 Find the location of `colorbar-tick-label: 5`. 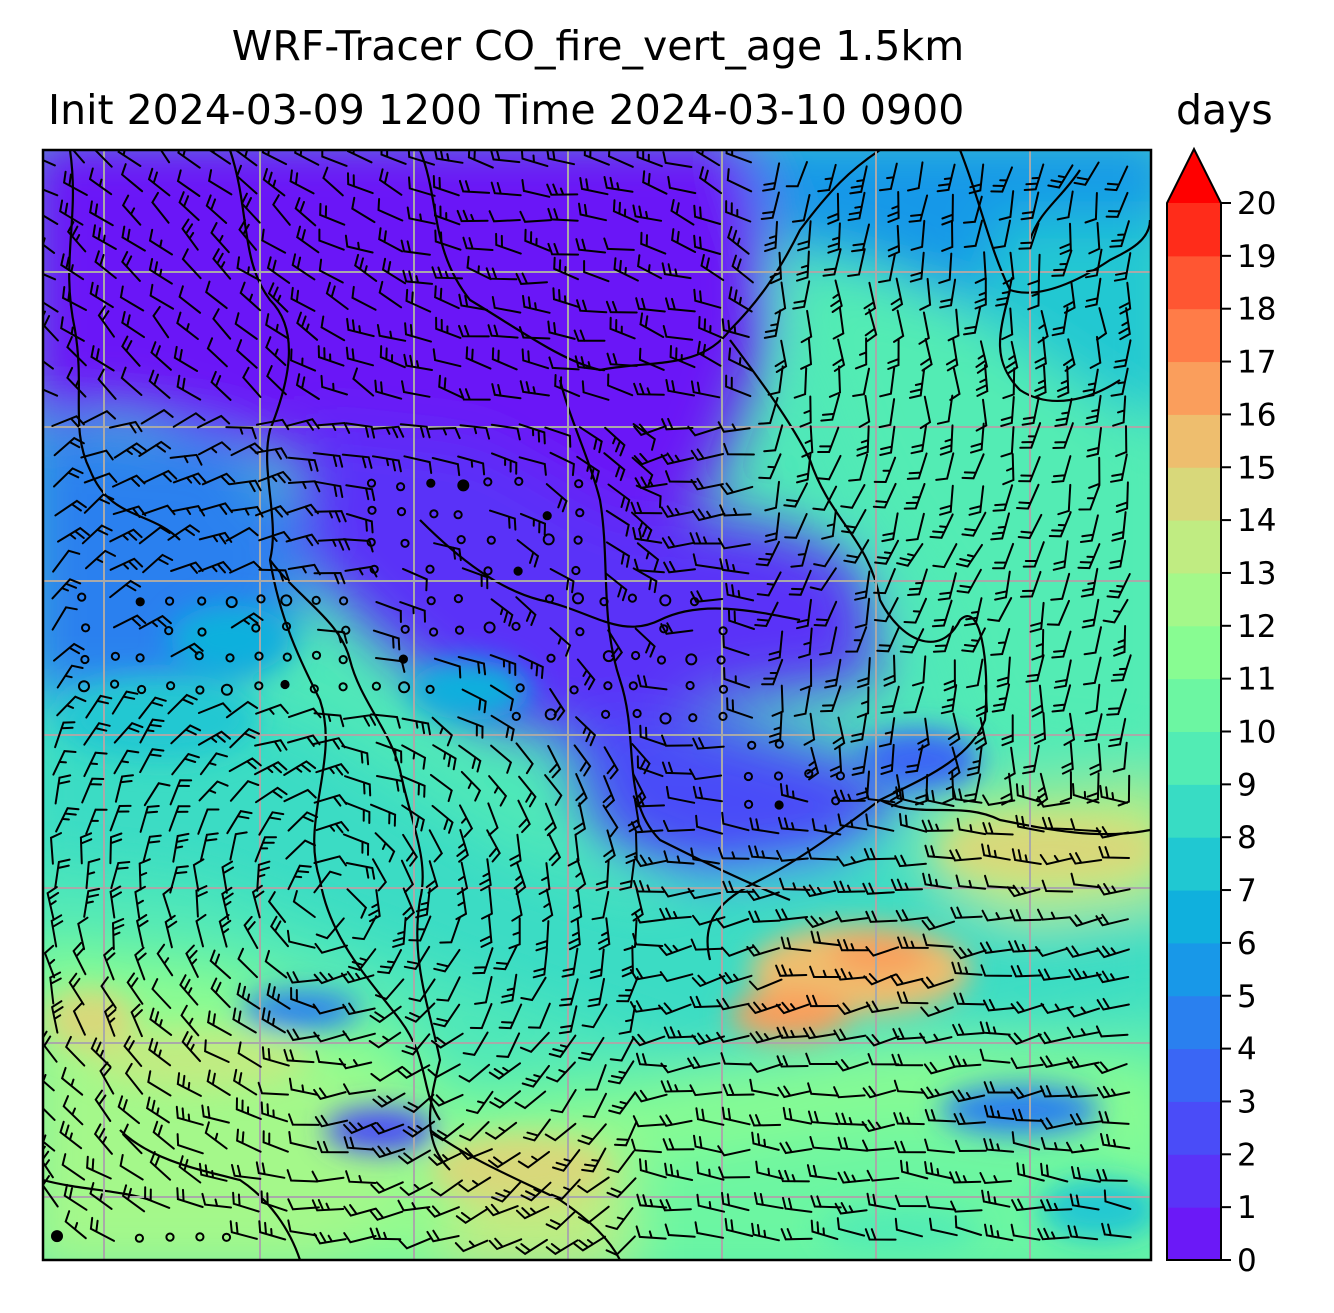

colorbar-tick-label: 5 is located at coordinates (1247, 997).